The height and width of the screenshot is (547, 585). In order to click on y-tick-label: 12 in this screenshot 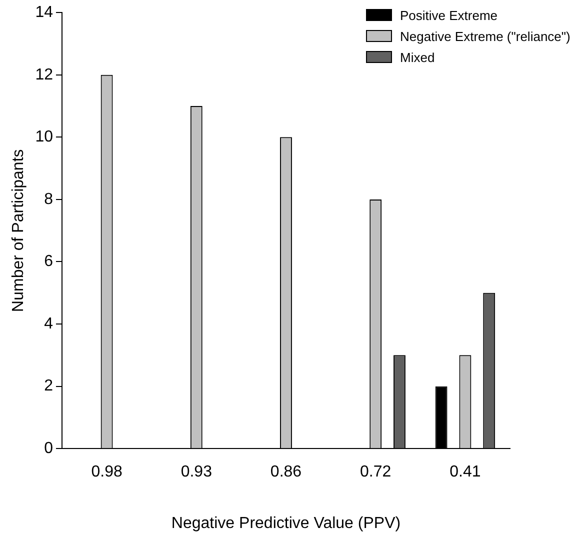, I will do `click(44, 75)`.